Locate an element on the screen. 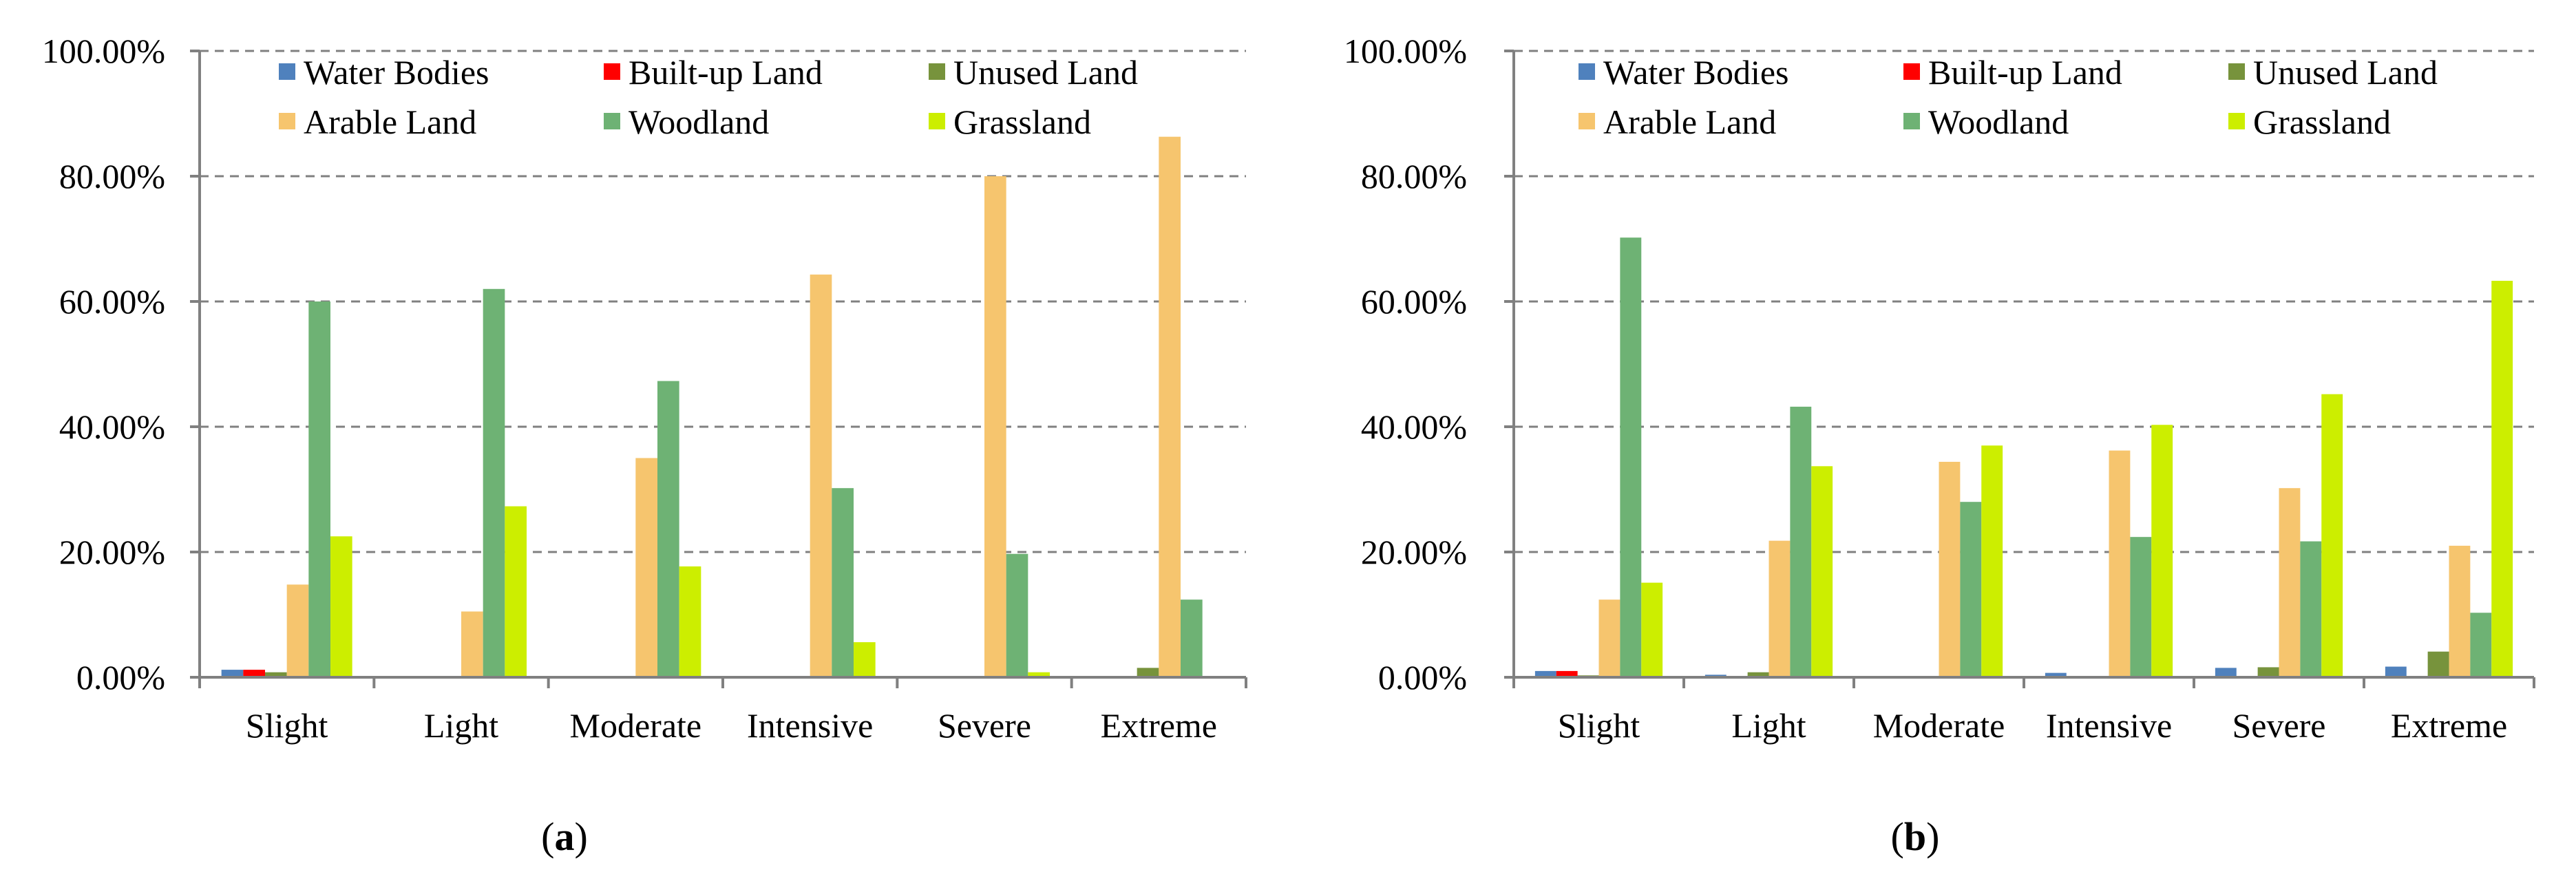 The width and height of the screenshot is (2576, 881). x-tick-label-b-light: Light is located at coordinates (1769, 725).